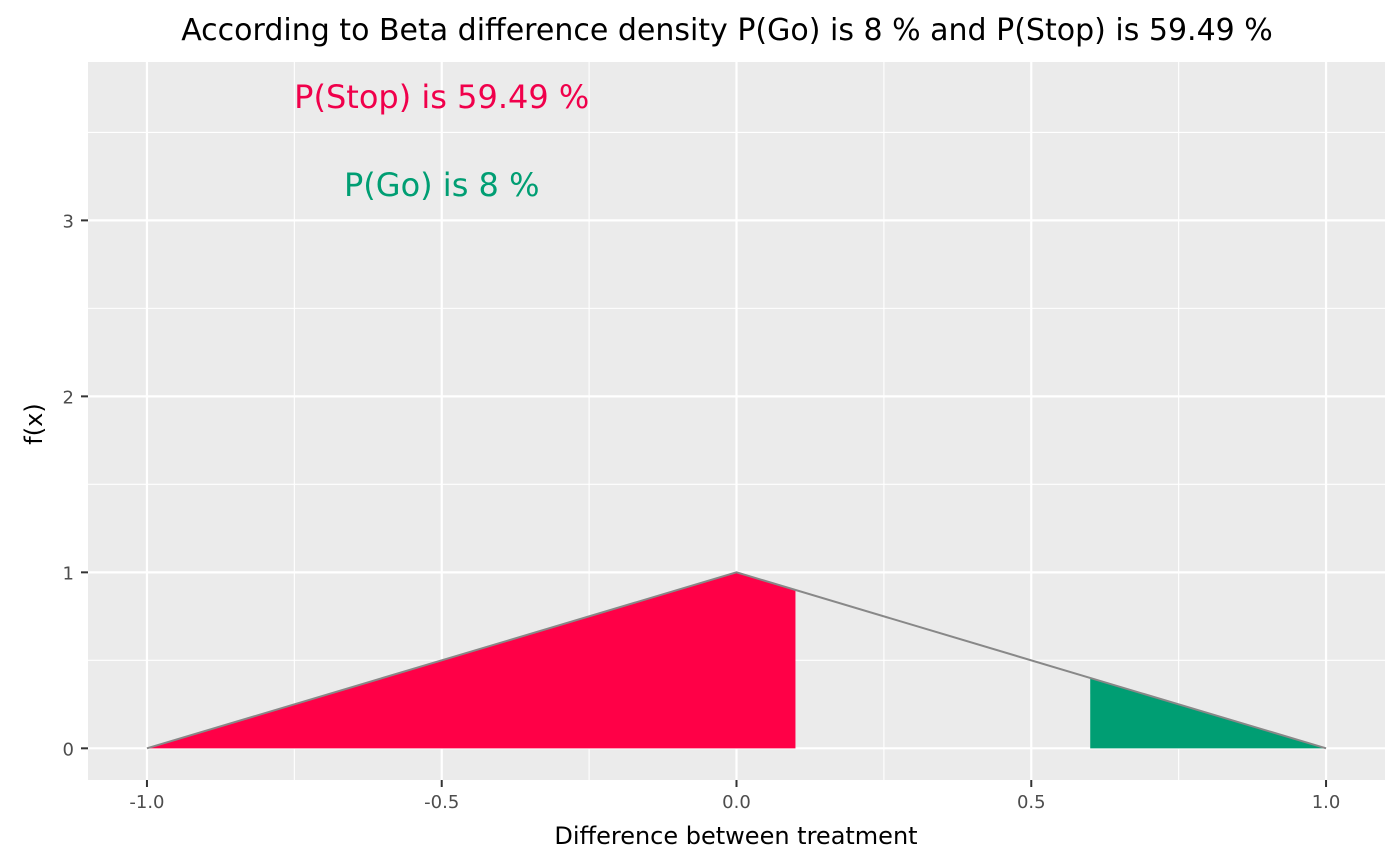 This screenshot has width=1400, height=866. I want to click on x-axis: -1.0 -0.5 0.0 0.5 1.0, so click(734, 796).